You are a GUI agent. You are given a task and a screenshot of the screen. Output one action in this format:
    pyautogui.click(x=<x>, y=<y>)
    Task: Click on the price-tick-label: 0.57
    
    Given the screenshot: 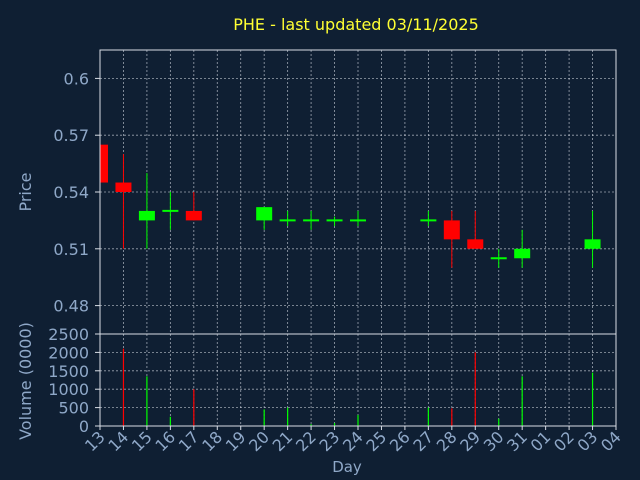 What is the action you would take?
    pyautogui.click(x=71, y=135)
    